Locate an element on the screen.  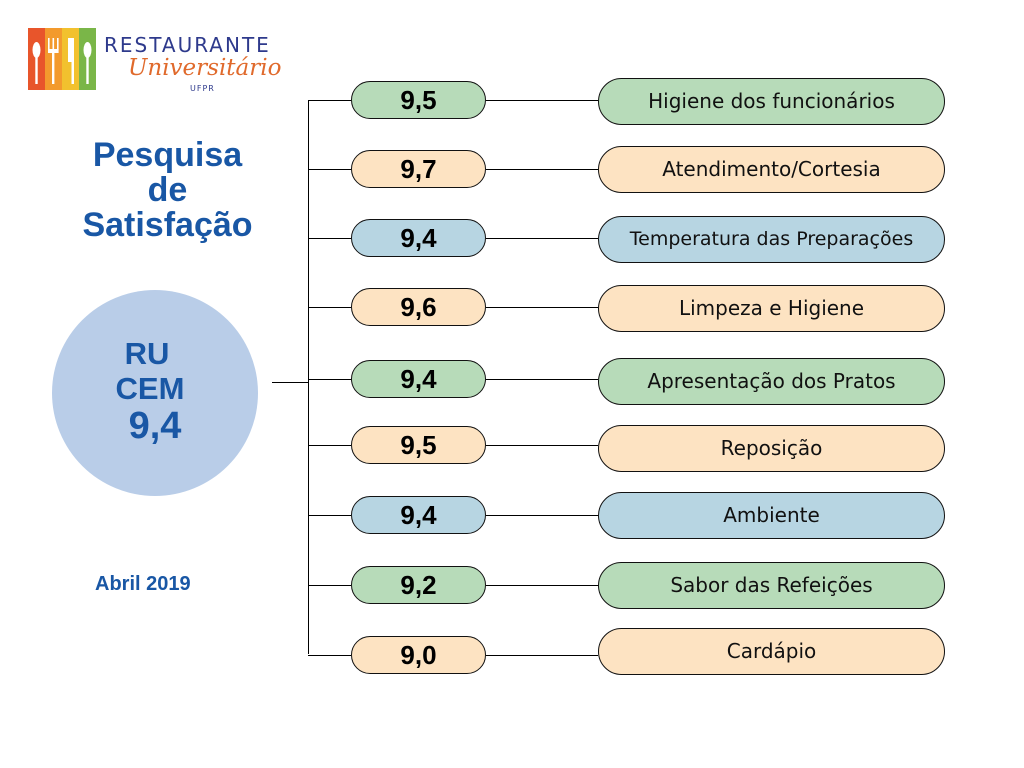
page-title: Pesquisa de Satisfação is located at coordinates (167, 190).